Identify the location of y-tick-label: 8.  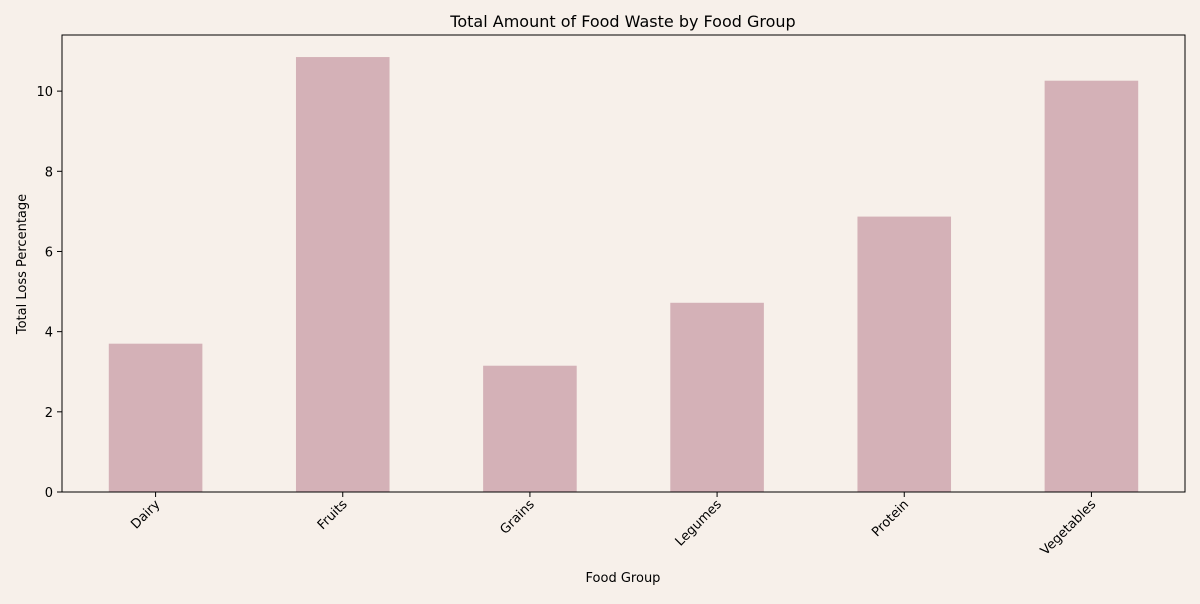
(49, 172).